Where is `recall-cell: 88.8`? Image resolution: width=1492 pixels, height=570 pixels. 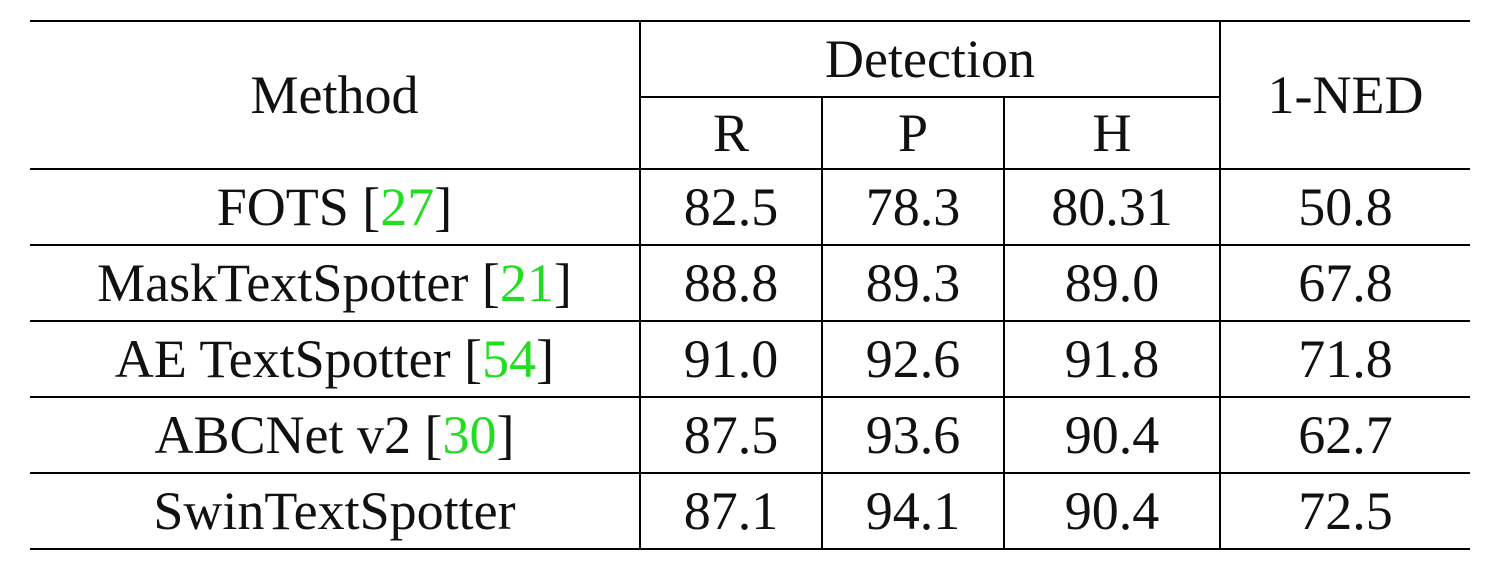
recall-cell: 88.8 is located at coordinates (731, 282).